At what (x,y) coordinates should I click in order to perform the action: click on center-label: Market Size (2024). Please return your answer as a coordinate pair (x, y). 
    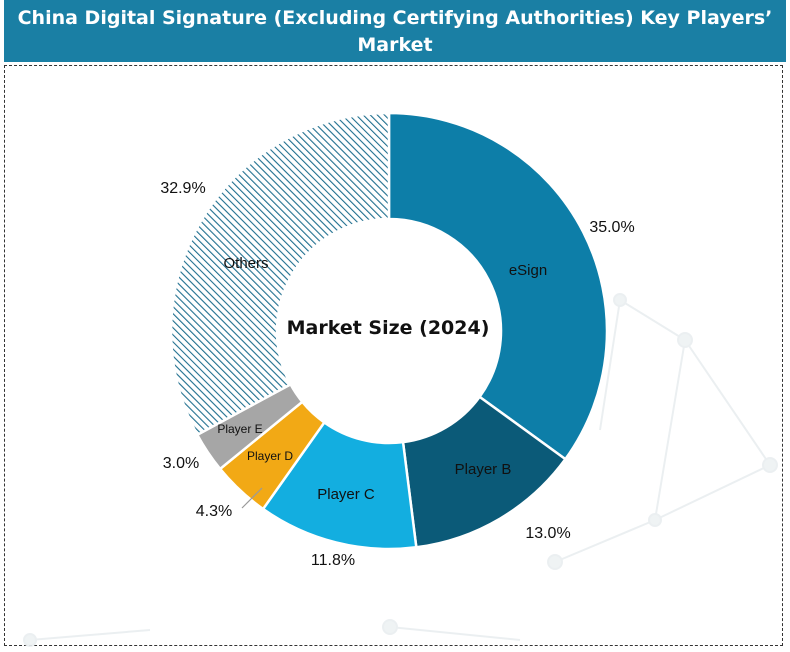
    Looking at the image, I should click on (388, 328).